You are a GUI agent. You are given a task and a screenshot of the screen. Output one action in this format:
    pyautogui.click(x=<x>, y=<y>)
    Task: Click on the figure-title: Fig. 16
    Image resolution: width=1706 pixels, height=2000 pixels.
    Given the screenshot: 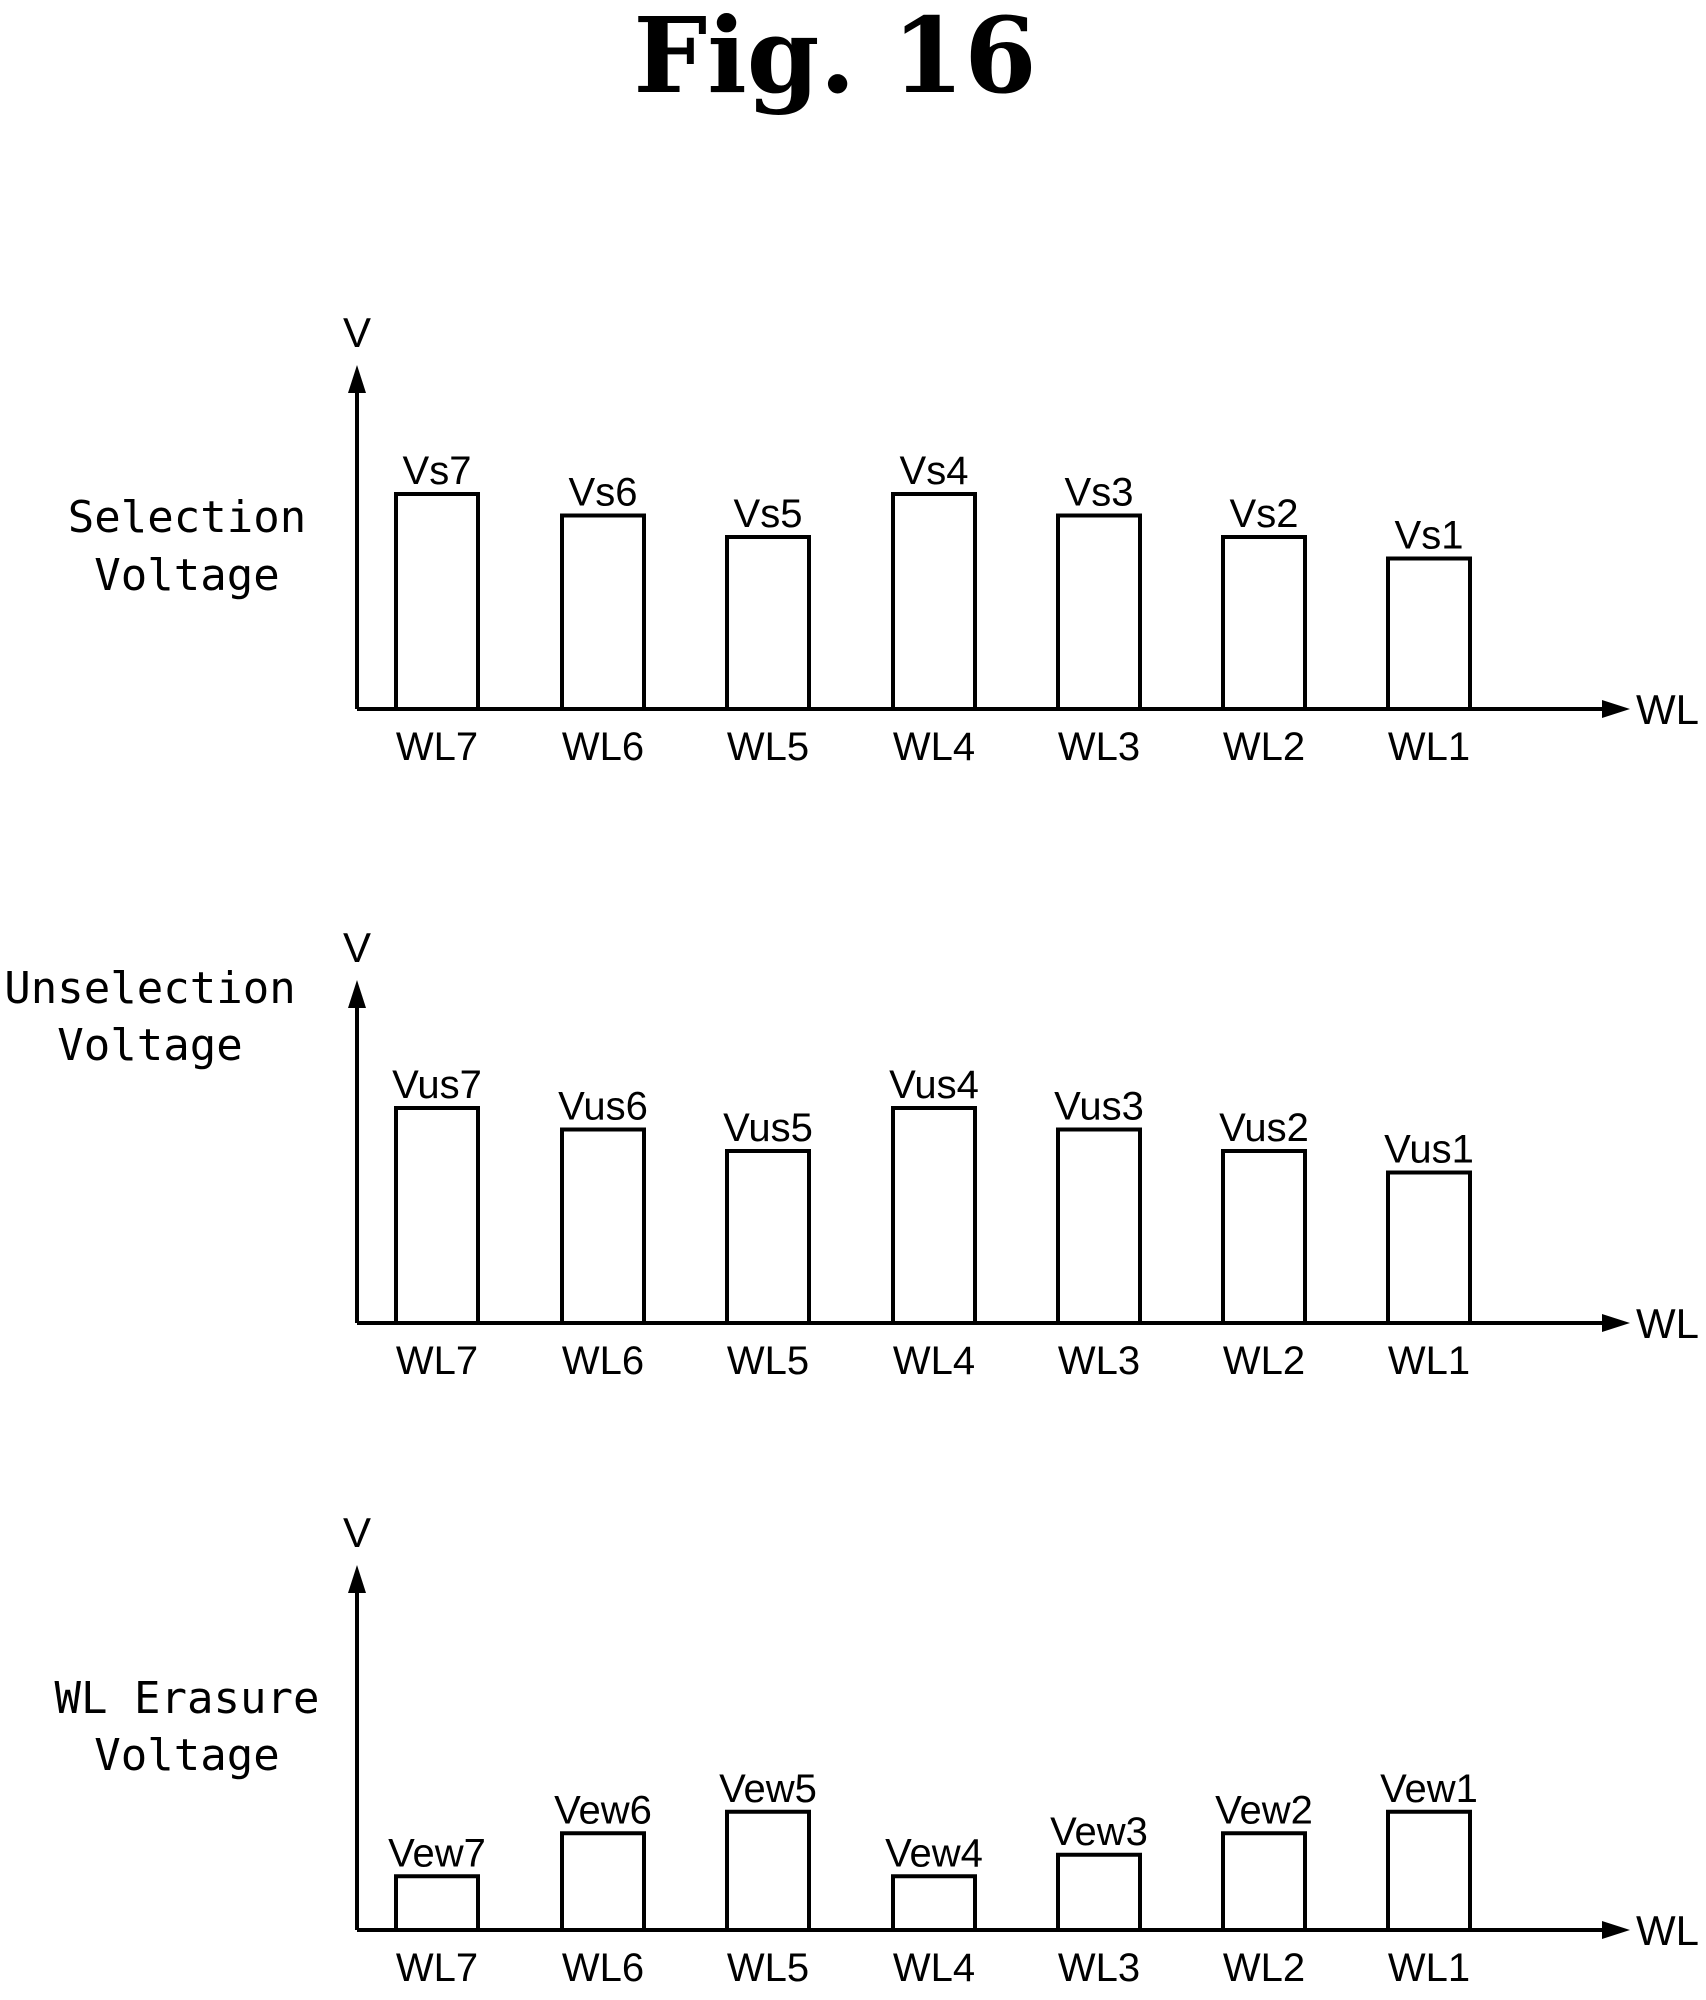 What is the action you would take?
    pyautogui.click(x=834, y=58)
    